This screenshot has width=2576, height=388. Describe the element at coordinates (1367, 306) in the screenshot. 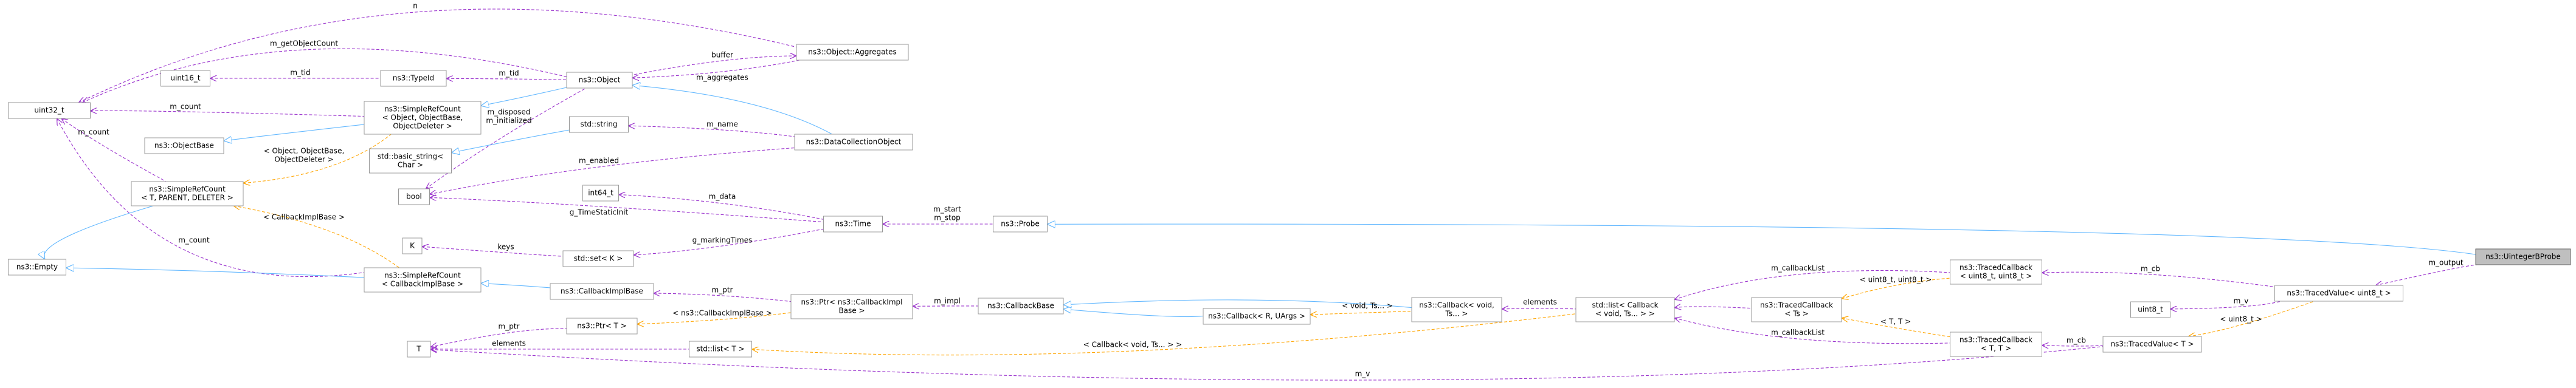

I see `edge-label: < void, Ts... >` at that location.